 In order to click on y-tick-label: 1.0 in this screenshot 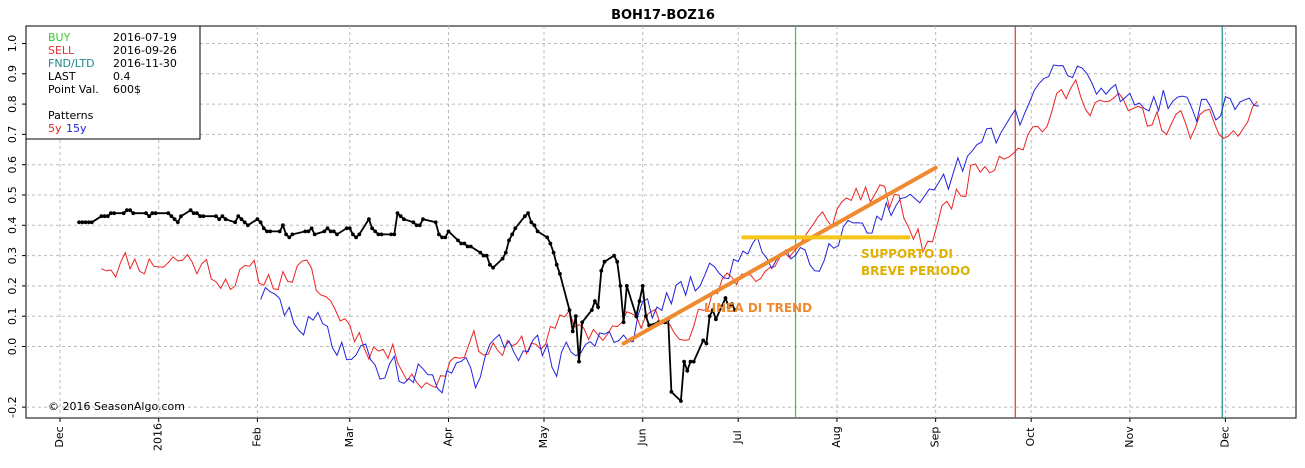, I will do `click(12, 44)`.